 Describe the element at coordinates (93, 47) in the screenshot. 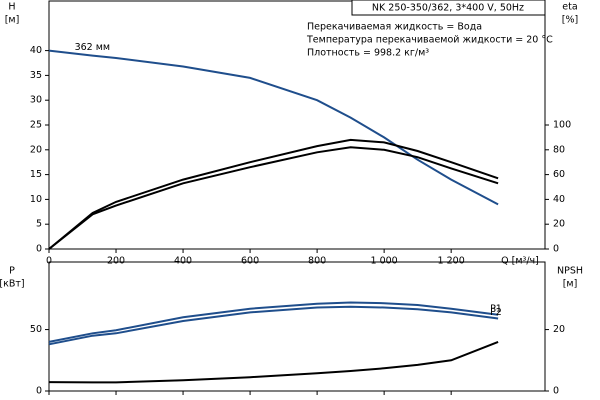

I see `curve-label: 362 мм` at that location.